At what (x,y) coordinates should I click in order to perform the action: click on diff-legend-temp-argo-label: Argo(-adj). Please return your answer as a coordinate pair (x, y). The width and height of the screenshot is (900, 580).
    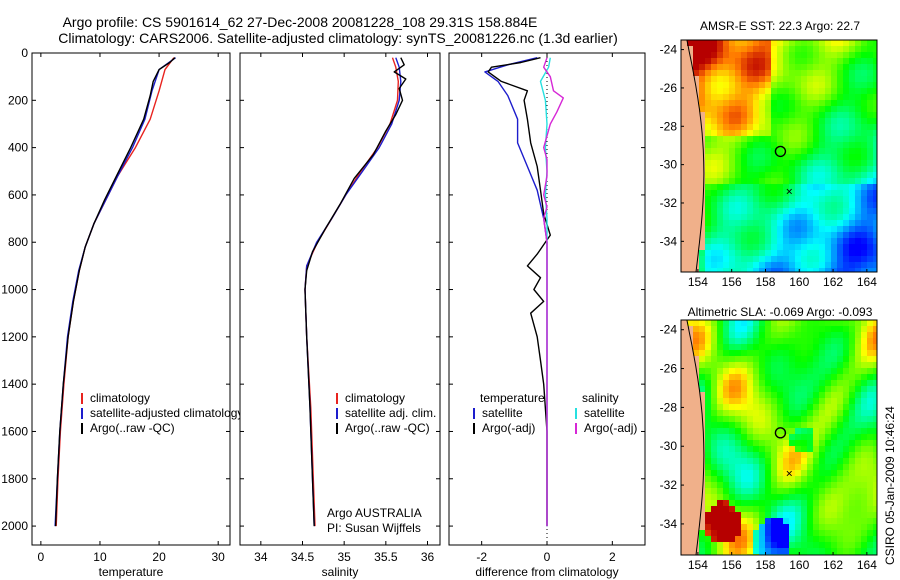
    Looking at the image, I should click on (508, 428).